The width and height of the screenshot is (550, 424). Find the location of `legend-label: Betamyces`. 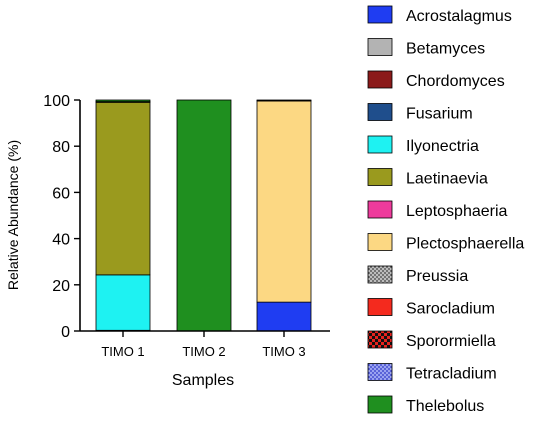

legend-label: Betamyces is located at coordinates (445, 49).